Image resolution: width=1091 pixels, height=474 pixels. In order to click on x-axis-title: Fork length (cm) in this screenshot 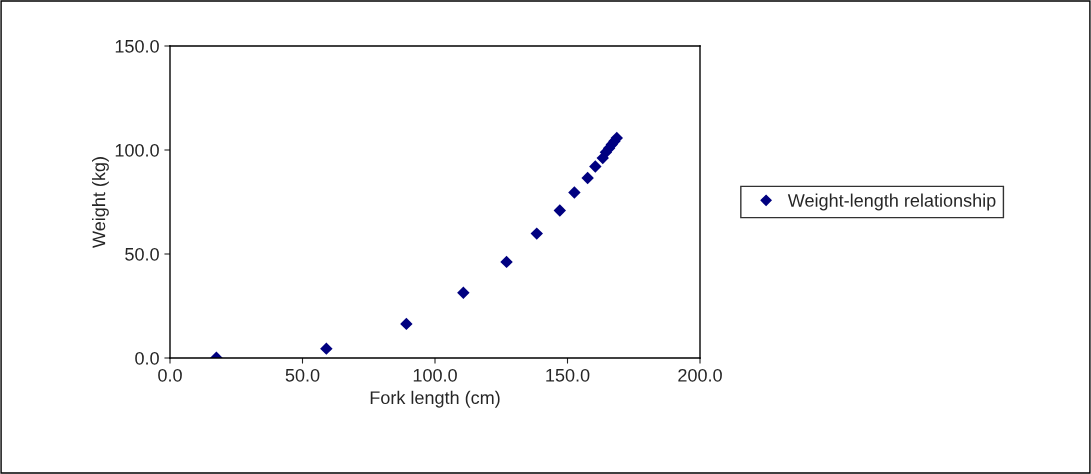, I will do `click(435, 399)`.